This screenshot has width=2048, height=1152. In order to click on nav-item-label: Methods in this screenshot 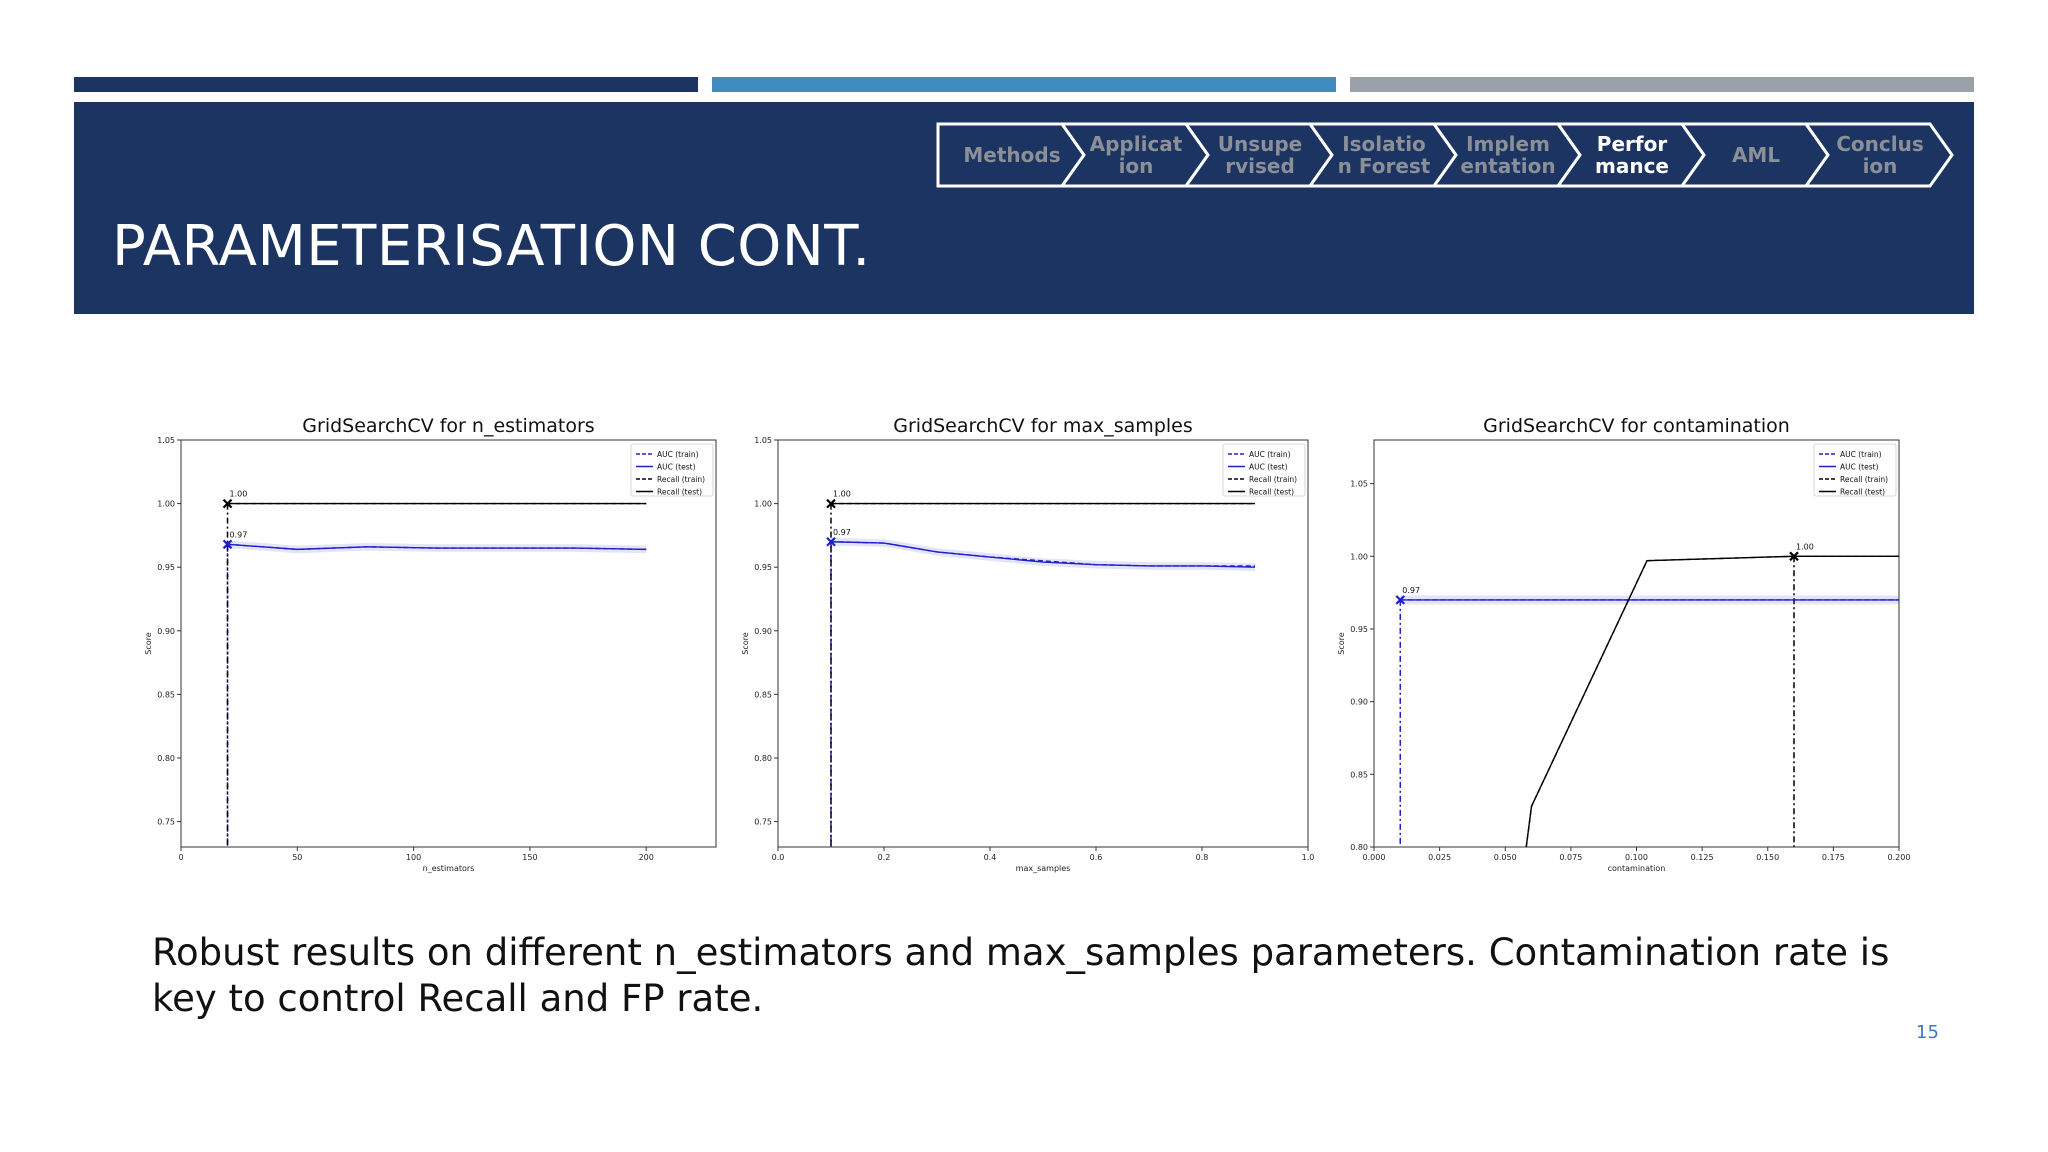, I will do `click(1011, 155)`.